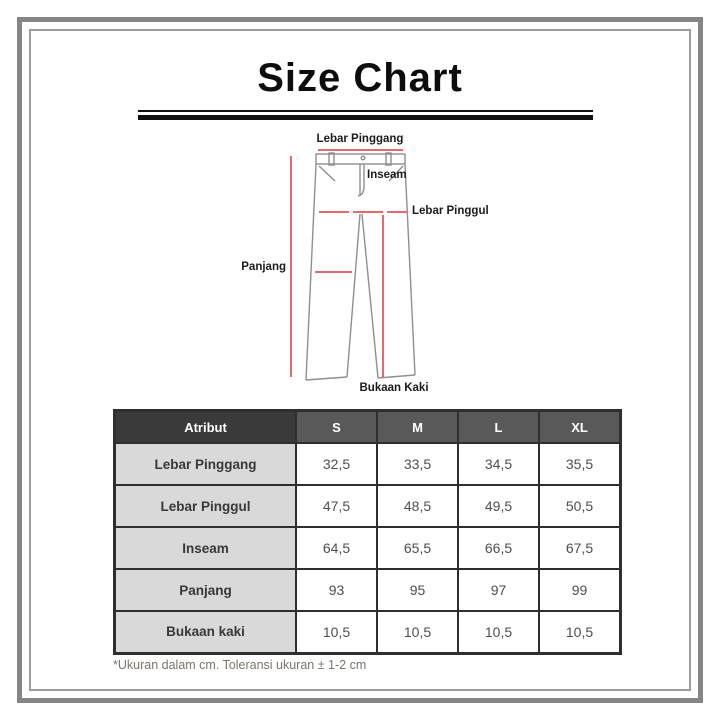 Image resolution: width=720 pixels, height=720 pixels. What do you see at coordinates (580, 426) in the screenshot?
I see `table-header-xl: XL` at bounding box center [580, 426].